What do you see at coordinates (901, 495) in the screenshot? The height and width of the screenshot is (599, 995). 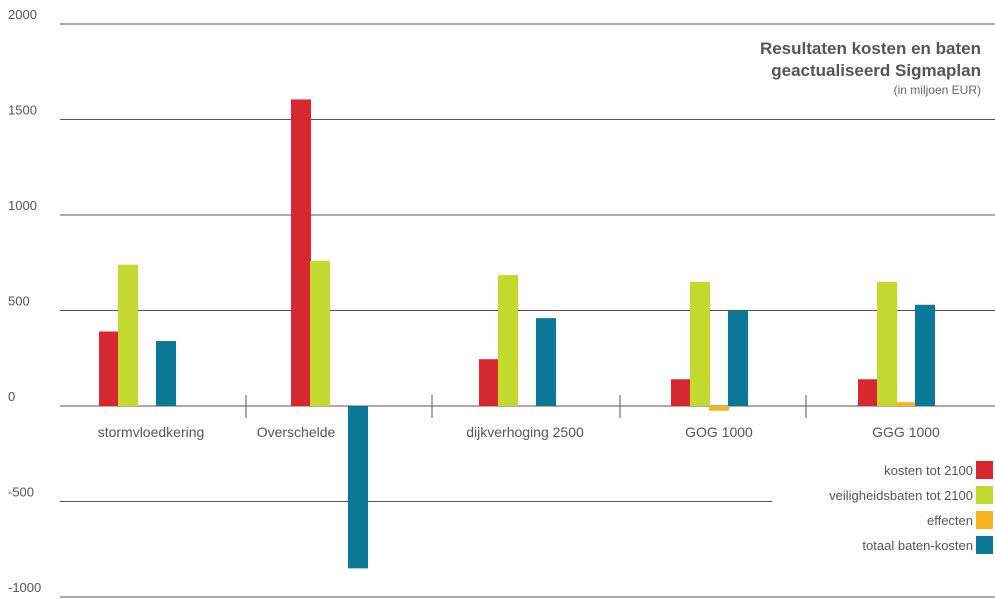 I see `legend-label: veiligheidsbaten tot 2100` at bounding box center [901, 495].